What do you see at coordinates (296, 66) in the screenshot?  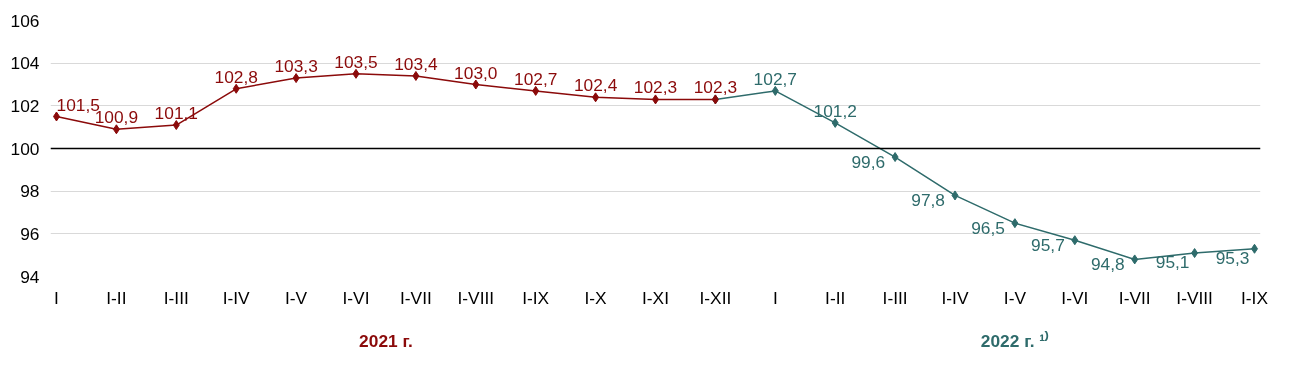 I see `data-label: 103,3` at bounding box center [296, 66].